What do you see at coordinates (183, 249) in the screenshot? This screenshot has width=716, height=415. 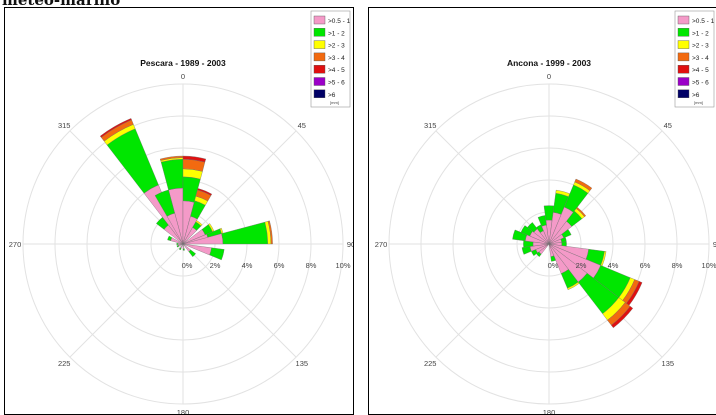 I see `rose-wedge-dir-172.5-band-1` at bounding box center [183, 249].